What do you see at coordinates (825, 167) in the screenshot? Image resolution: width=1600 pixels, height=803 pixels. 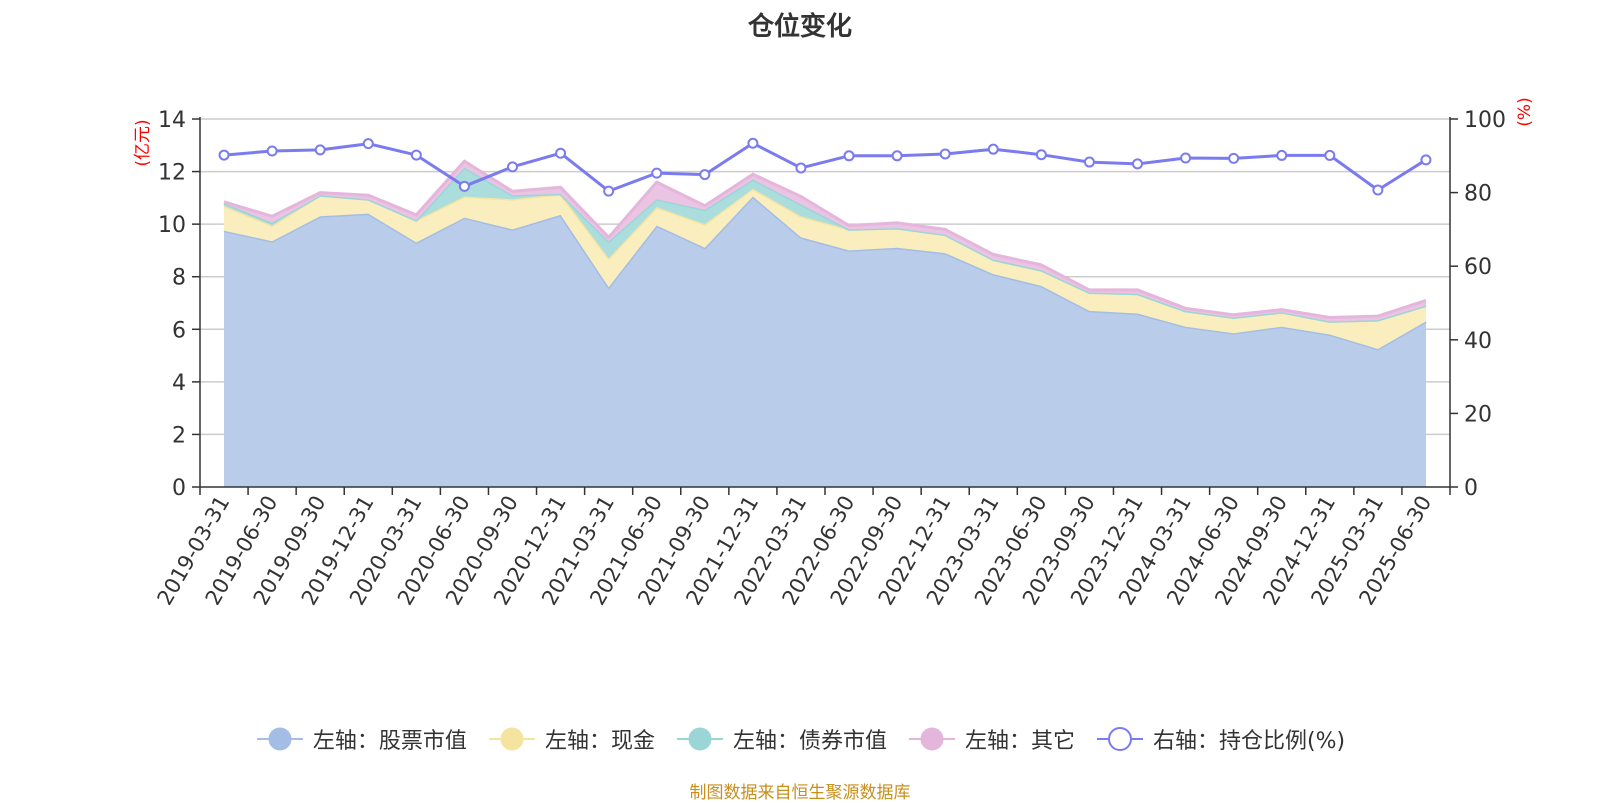 I see `ratio-line` at bounding box center [825, 167].